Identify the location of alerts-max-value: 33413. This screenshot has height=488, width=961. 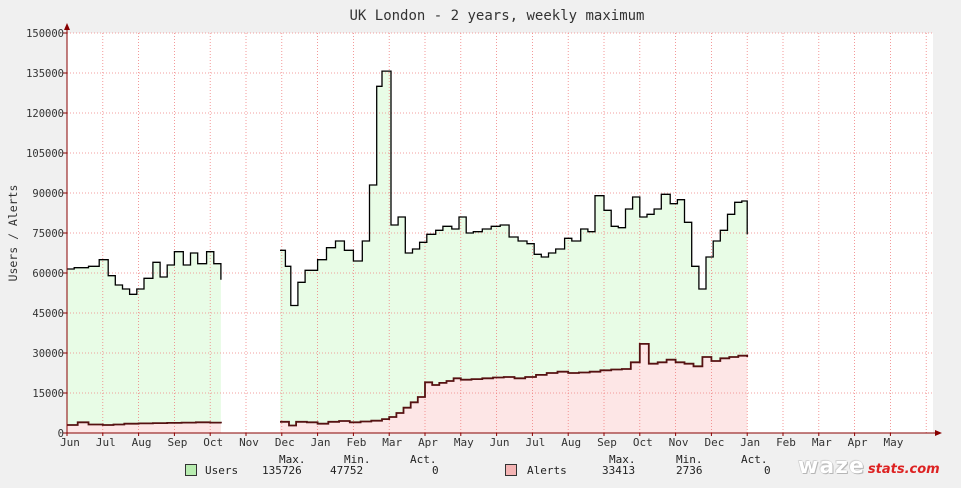
(619, 470).